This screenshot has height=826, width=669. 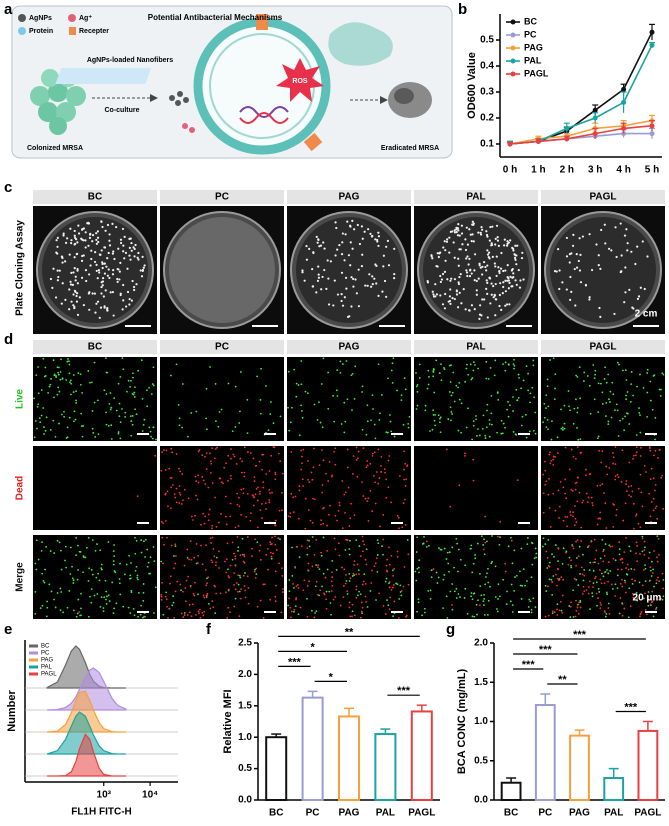 What do you see at coordinates (510, 170) in the screenshot?
I see `x-tick-label: 0 h` at bounding box center [510, 170].